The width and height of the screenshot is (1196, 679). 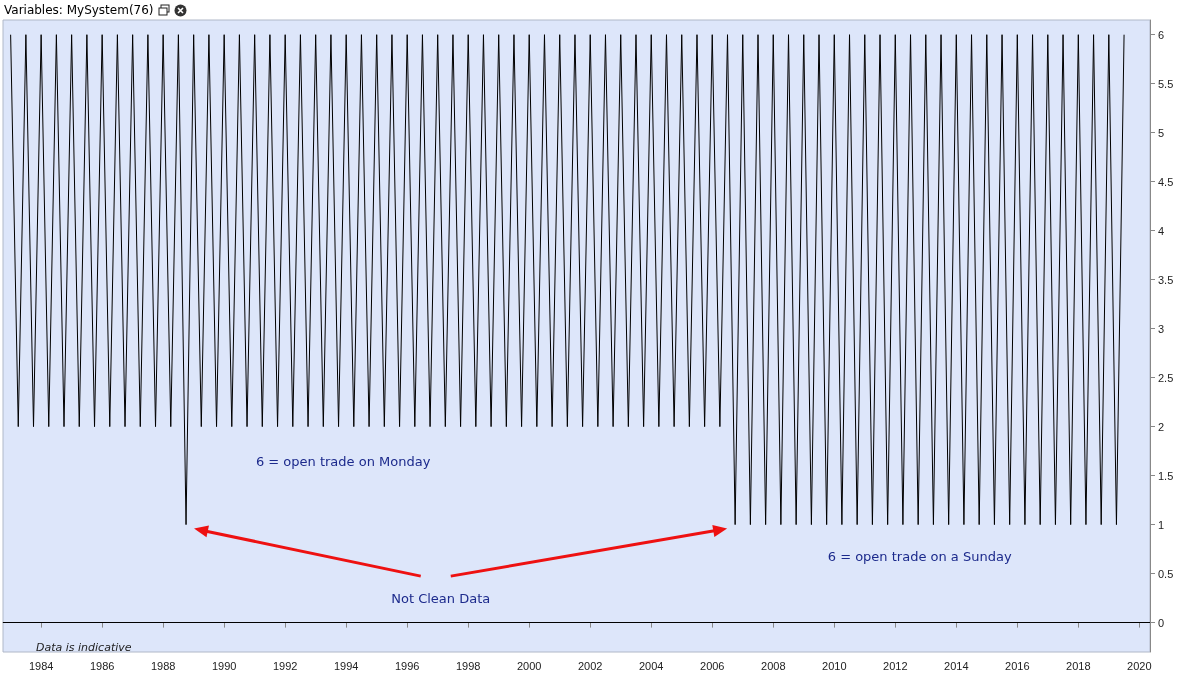 I want to click on x-tick-label: 1984, so click(x=41, y=665).